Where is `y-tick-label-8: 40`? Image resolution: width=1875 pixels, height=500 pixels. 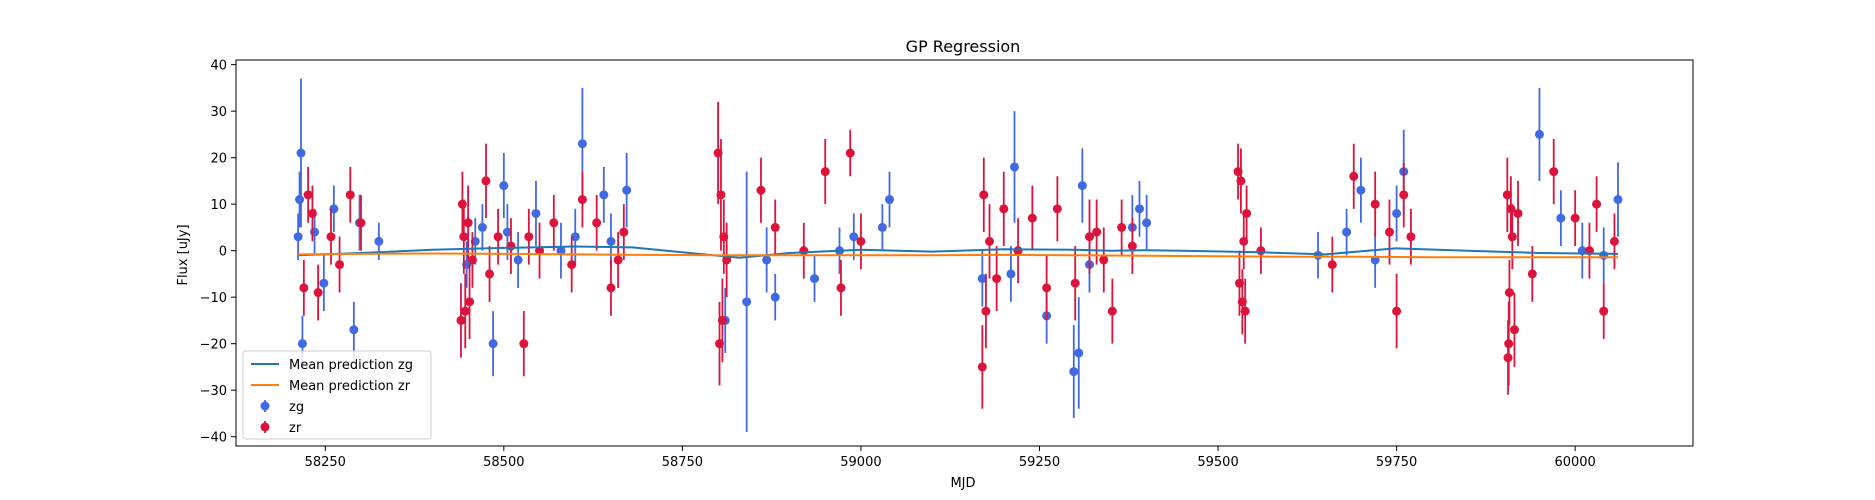 y-tick-label-8: 40 is located at coordinates (218, 66).